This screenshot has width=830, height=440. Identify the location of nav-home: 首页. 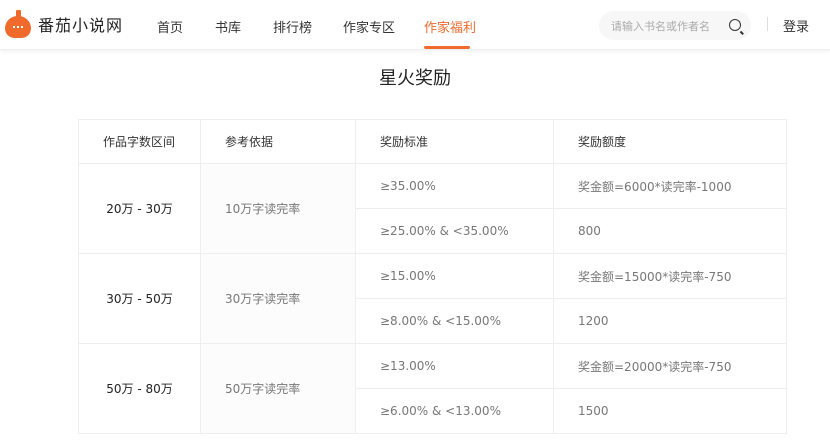
(170, 28).